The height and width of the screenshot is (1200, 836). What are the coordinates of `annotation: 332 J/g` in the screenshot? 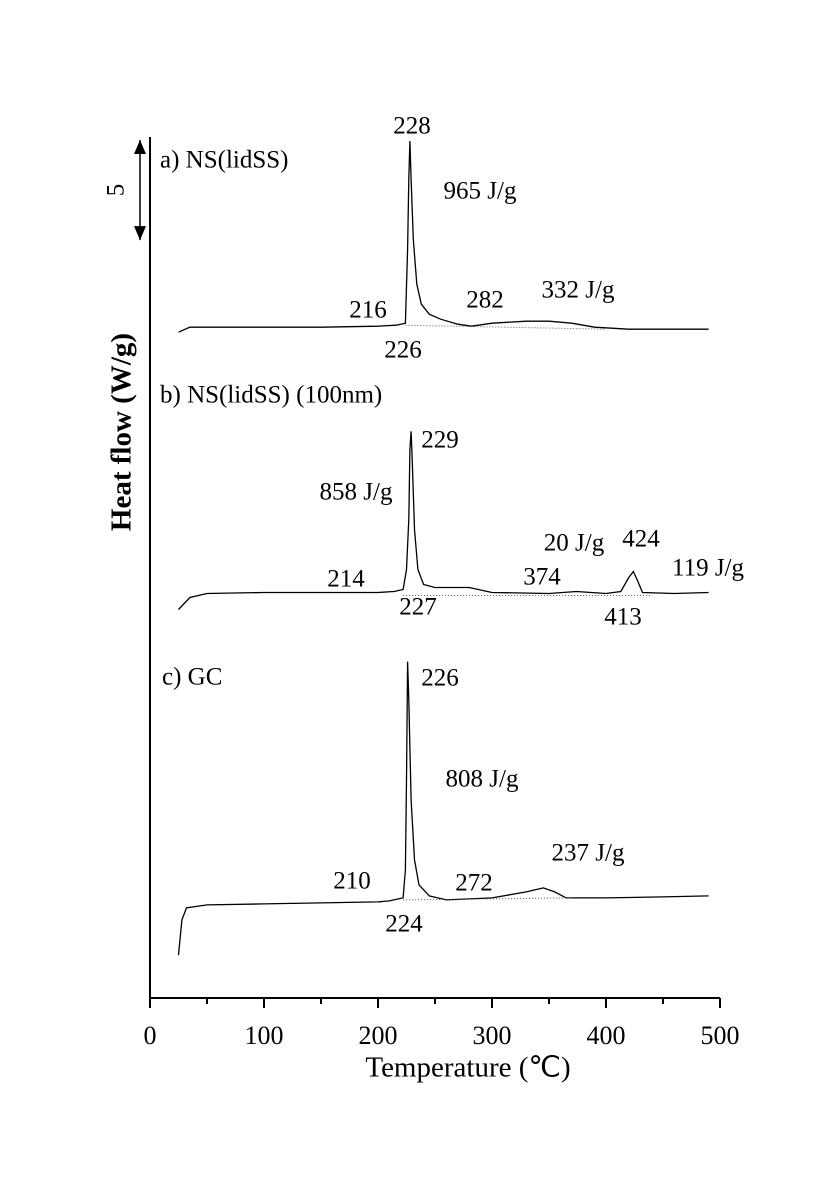 It's located at (578, 290).